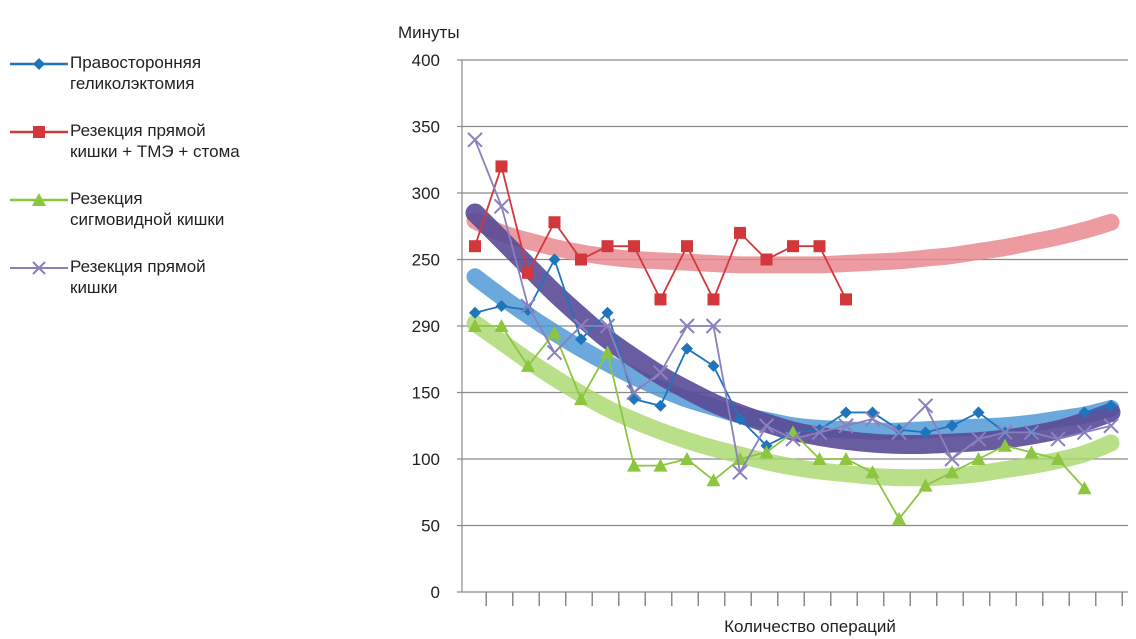 The image size is (1136, 639). What do you see at coordinates (426, 127) in the screenshot?
I see `y-tick-label: 350` at bounding box center [426, 127].